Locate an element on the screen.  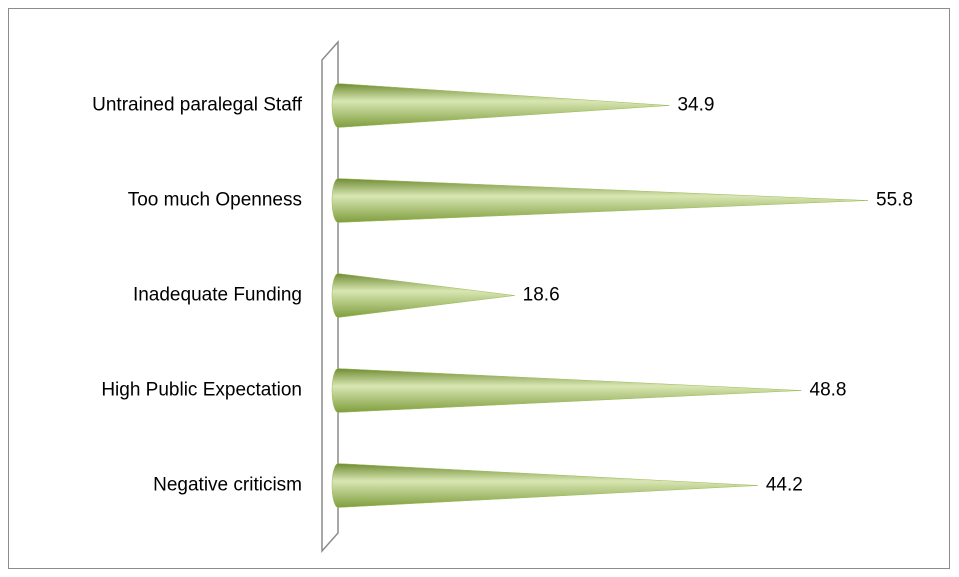
axis-wall is located at coordinates (330, 296).